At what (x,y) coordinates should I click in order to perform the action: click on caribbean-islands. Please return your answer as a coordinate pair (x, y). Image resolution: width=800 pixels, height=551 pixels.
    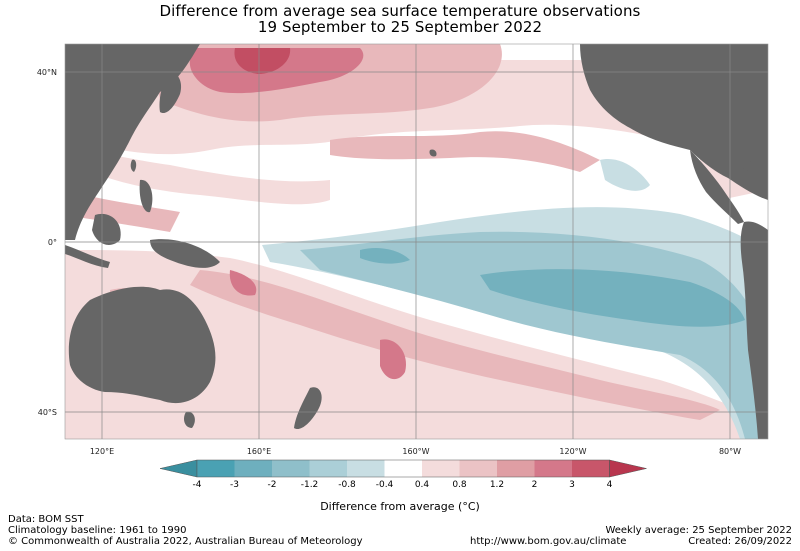
    Looking at the image, I should click on (747, 165).